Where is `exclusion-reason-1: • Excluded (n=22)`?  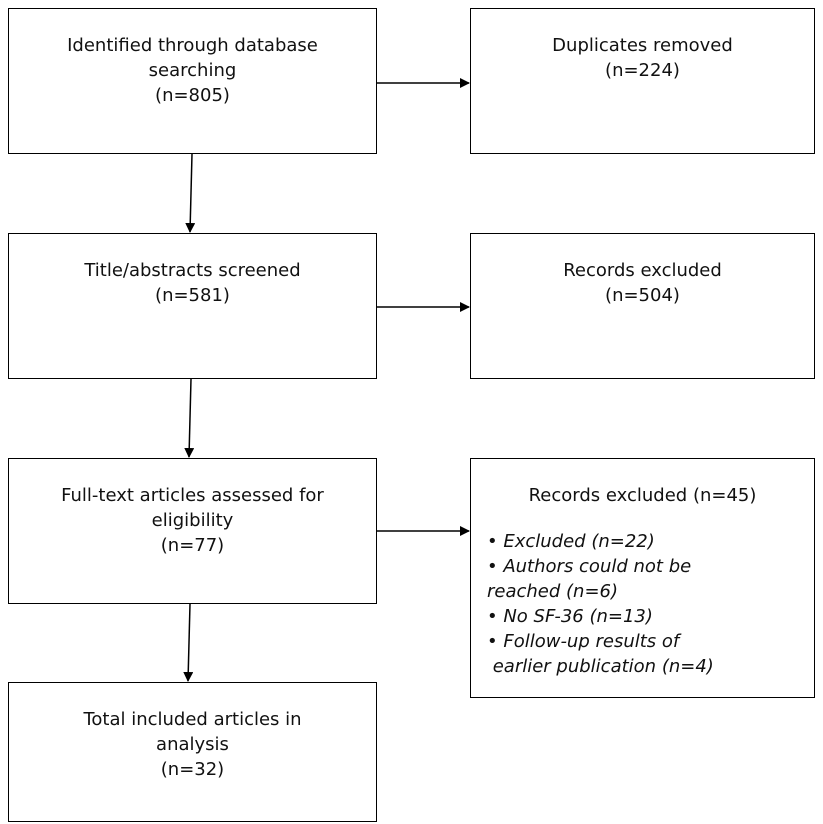
exclusion-reason-1: • Excluded (n=22) is located at coordinates (571, 541).